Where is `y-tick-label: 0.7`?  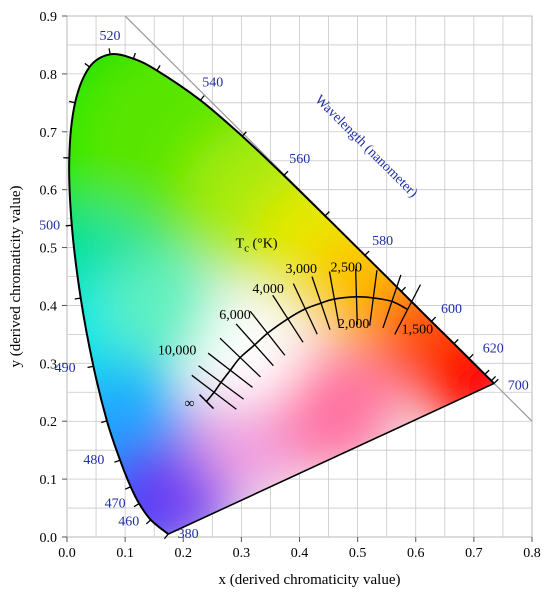 y-tick-label: 0.7 is located at coordinates (49, 133).